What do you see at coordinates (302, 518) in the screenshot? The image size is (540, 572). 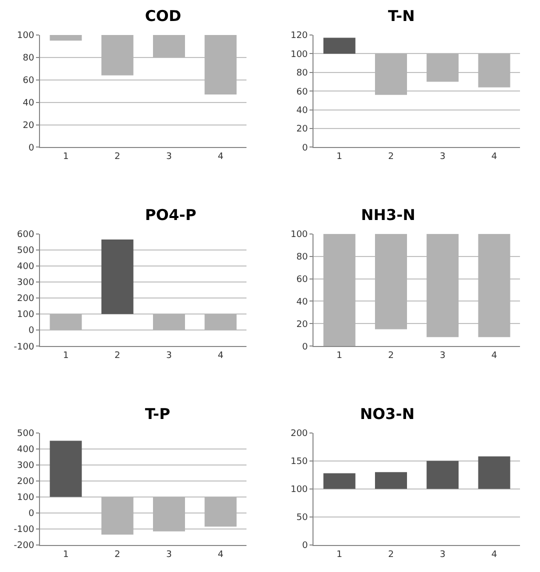 I see `y-tick-label: 50` at bounding box center [302, 518].